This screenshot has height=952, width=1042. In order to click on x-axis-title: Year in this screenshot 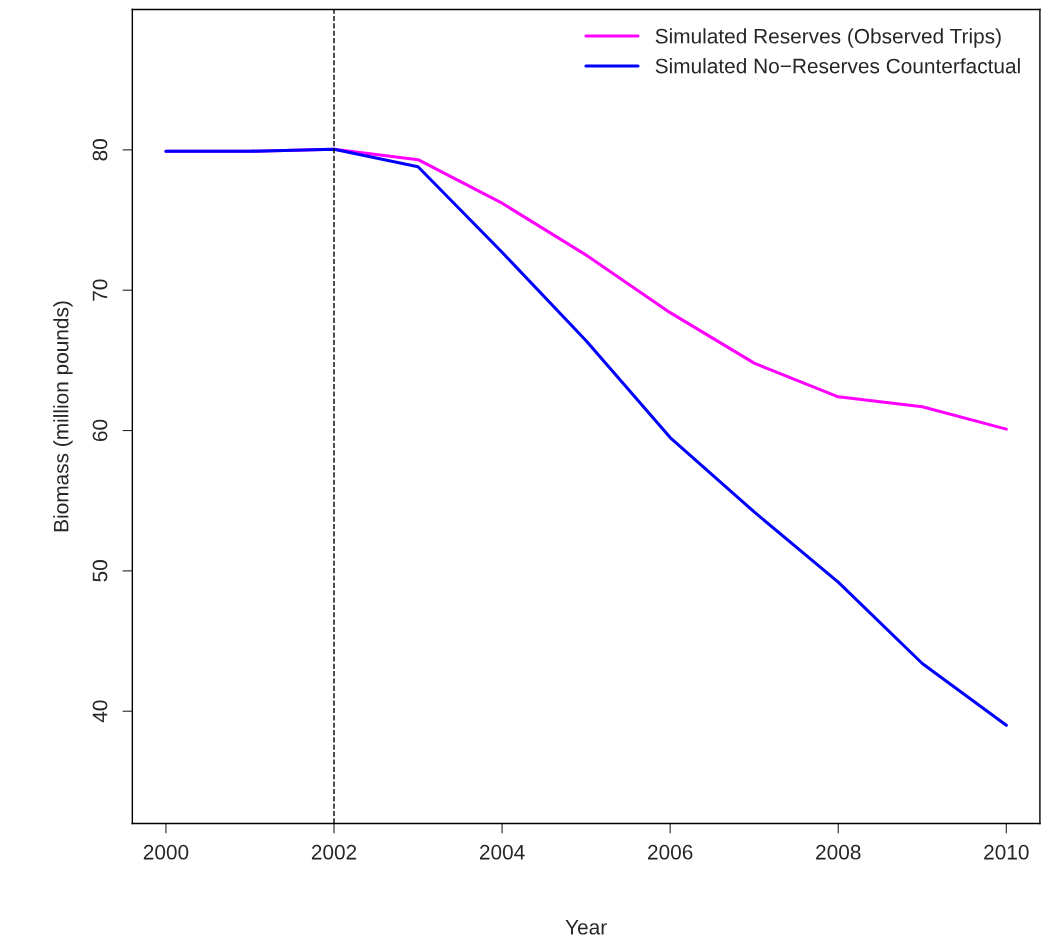, I will do `click(586, 927)`.